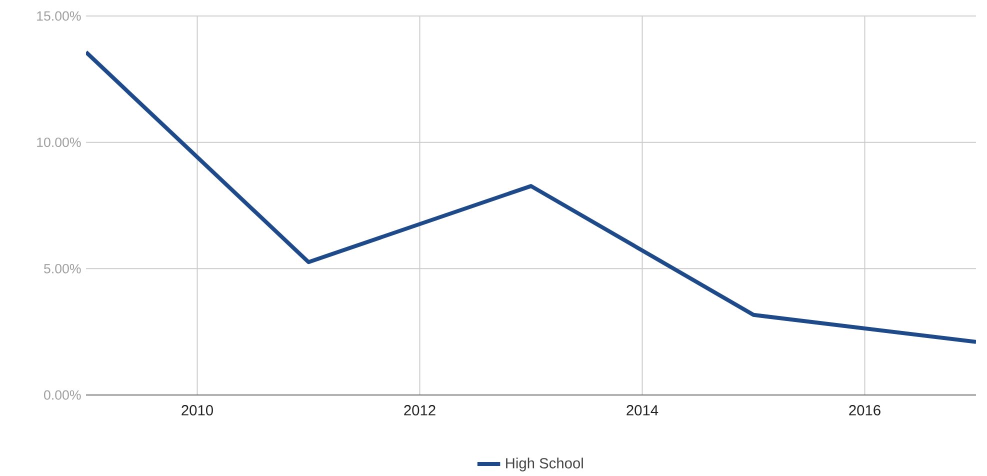  Describe the element at coordinates (197, 410) in the screenshot. I see `x-tick-label: 2010` at that location.